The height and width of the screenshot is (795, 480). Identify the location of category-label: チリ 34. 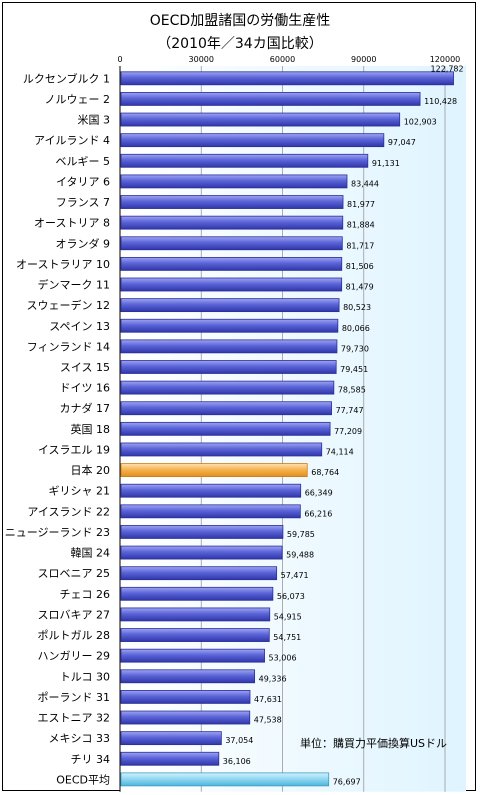
(91, 759).